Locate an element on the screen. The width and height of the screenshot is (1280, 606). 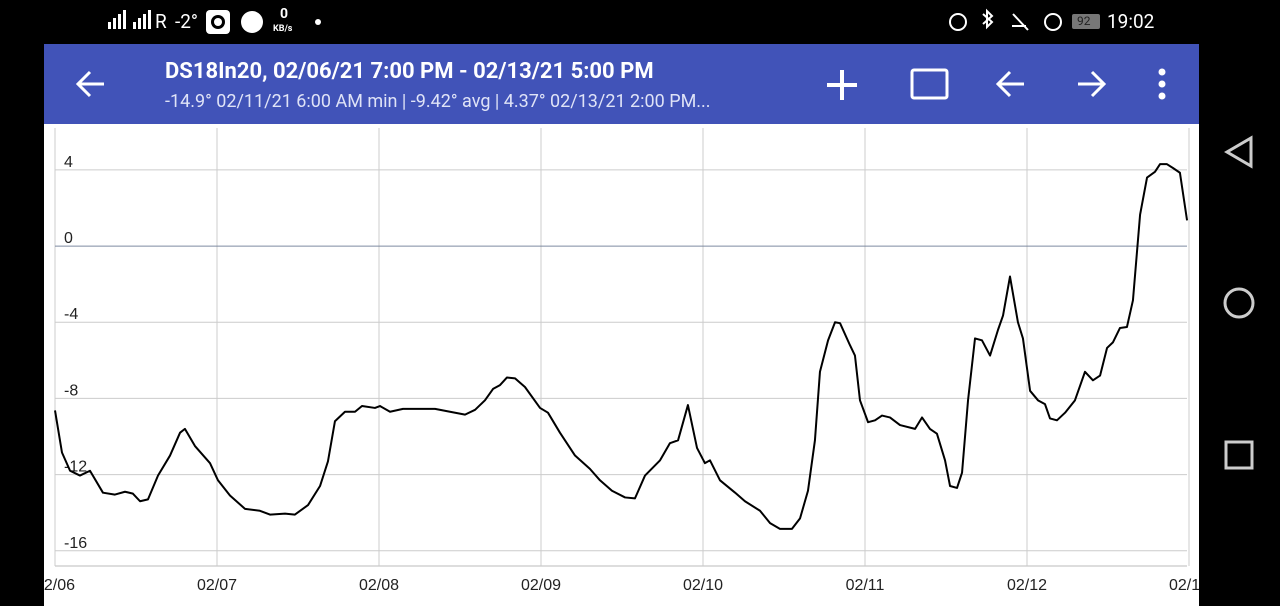
nav-back is located at coordinates (1238, 152).